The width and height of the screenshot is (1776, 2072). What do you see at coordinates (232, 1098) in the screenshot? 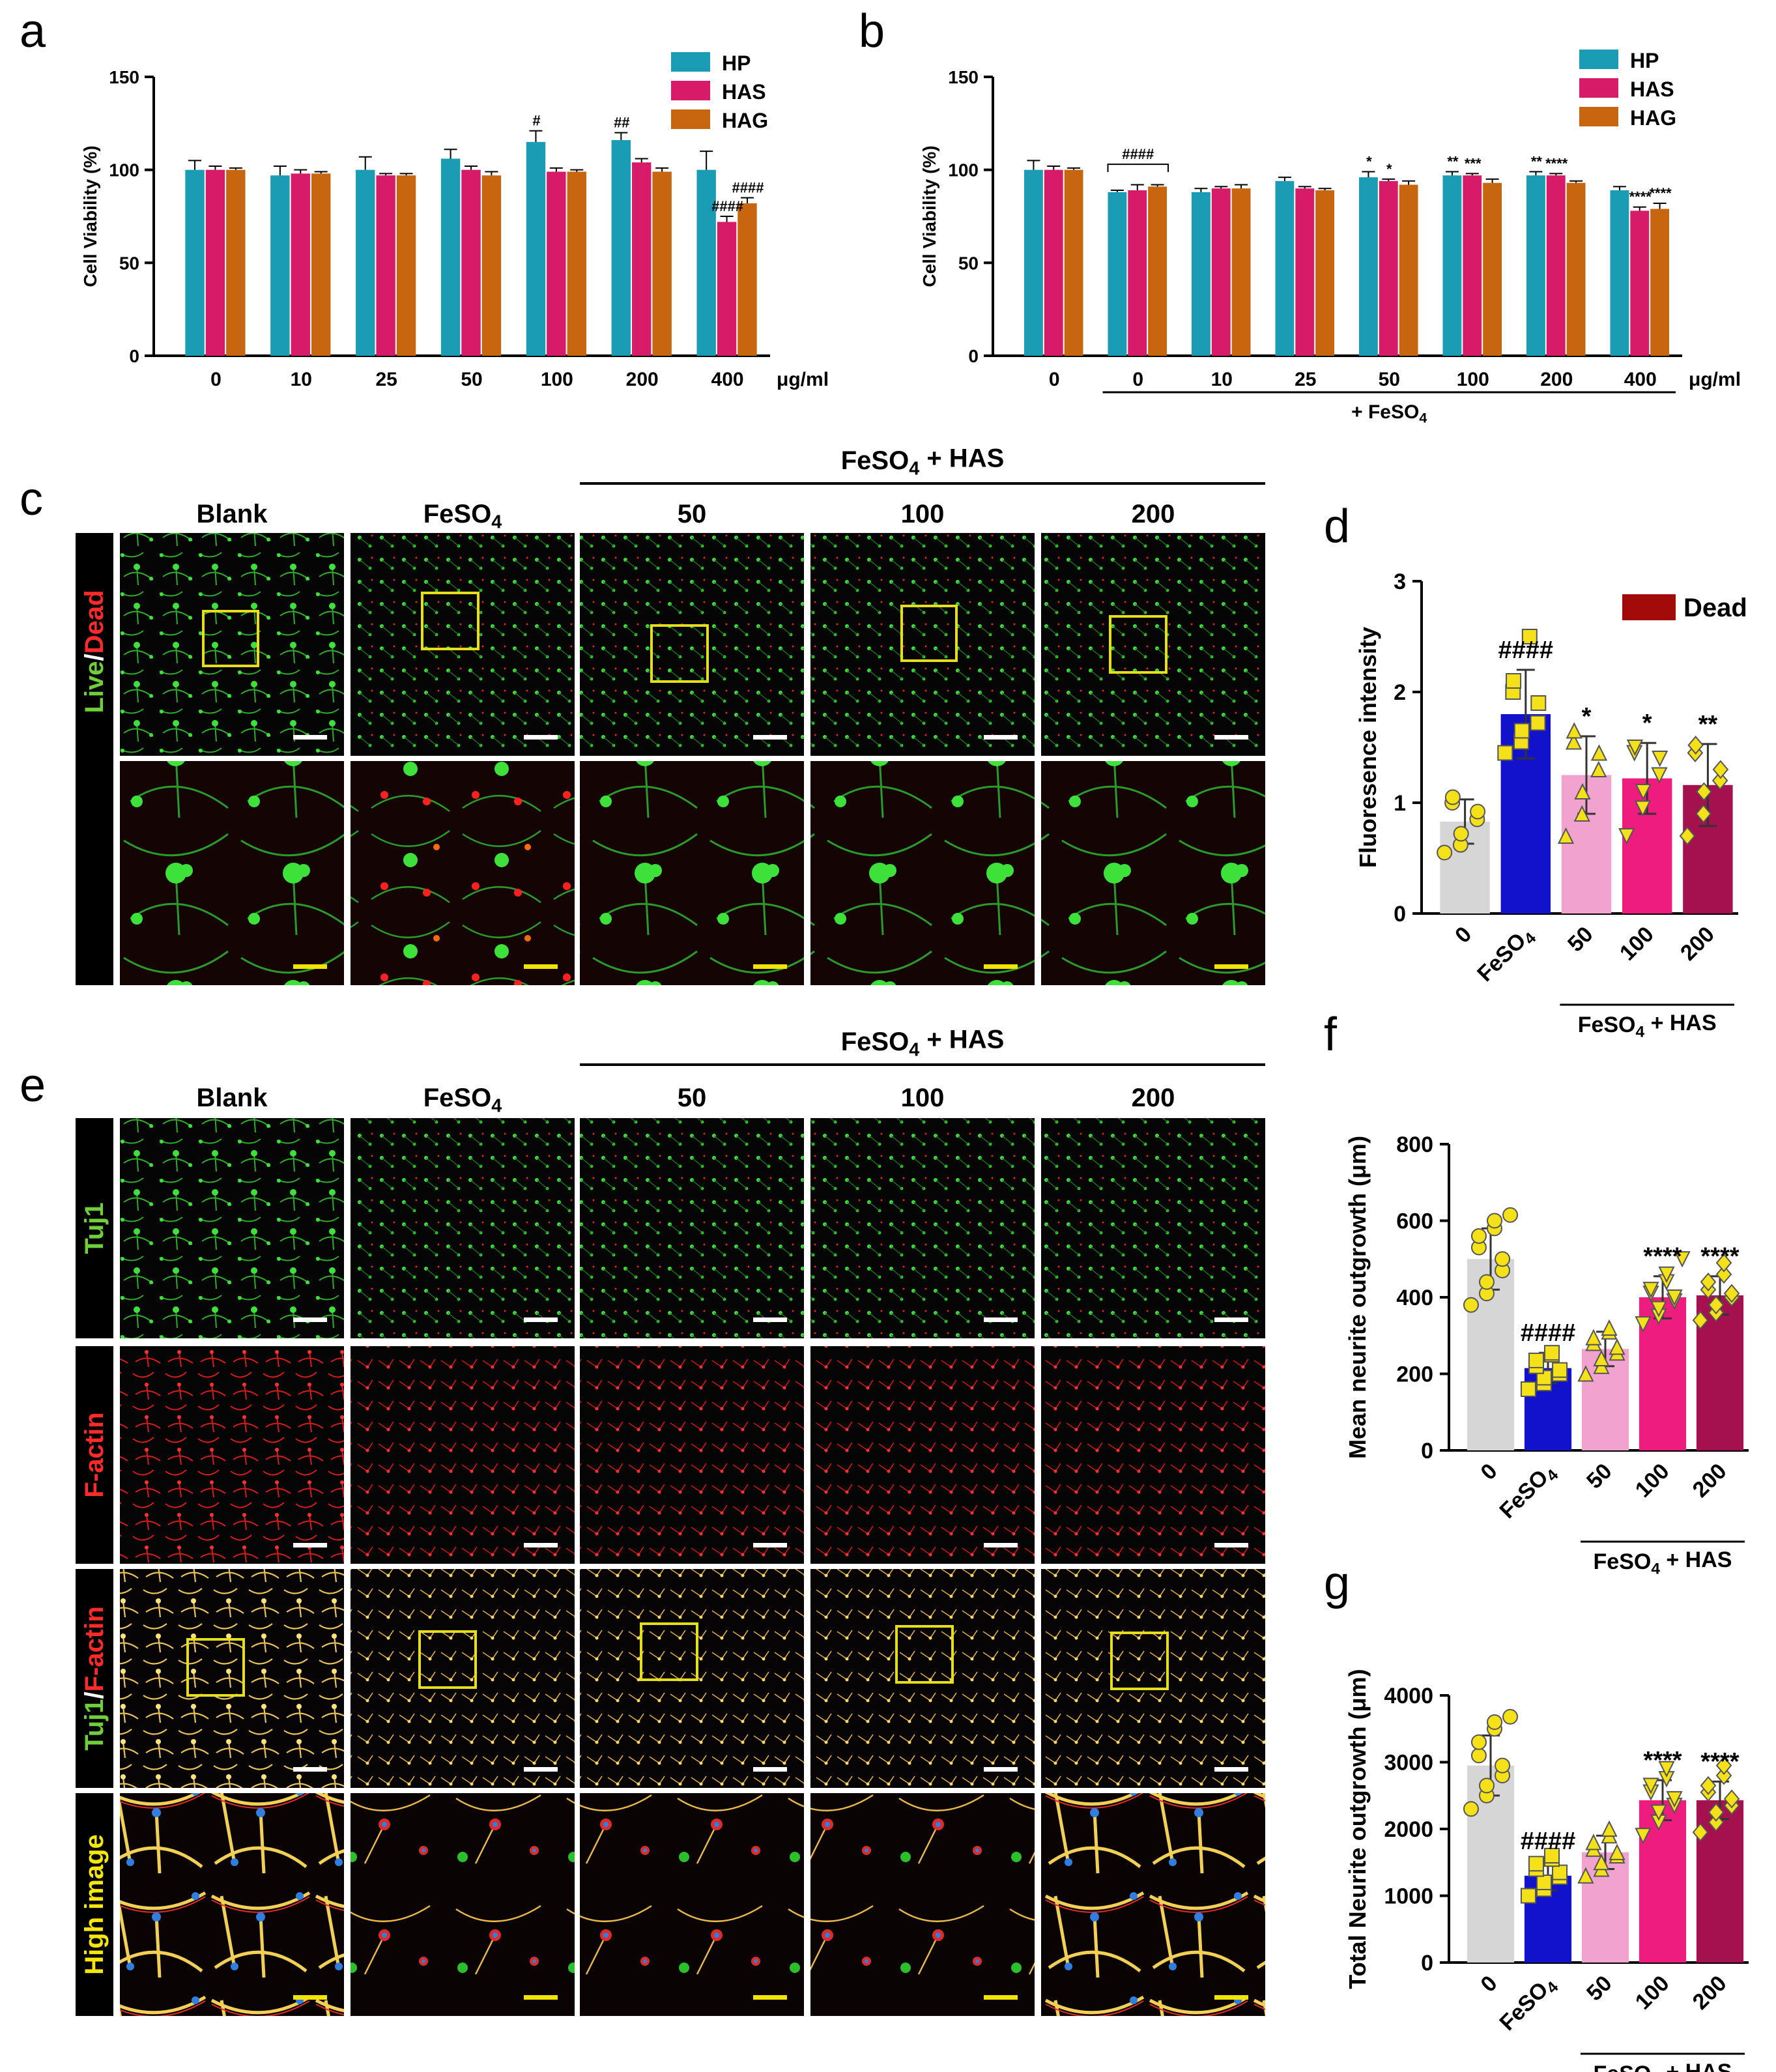
I see `column-header: Blank` at bounding box center [232, 1098].